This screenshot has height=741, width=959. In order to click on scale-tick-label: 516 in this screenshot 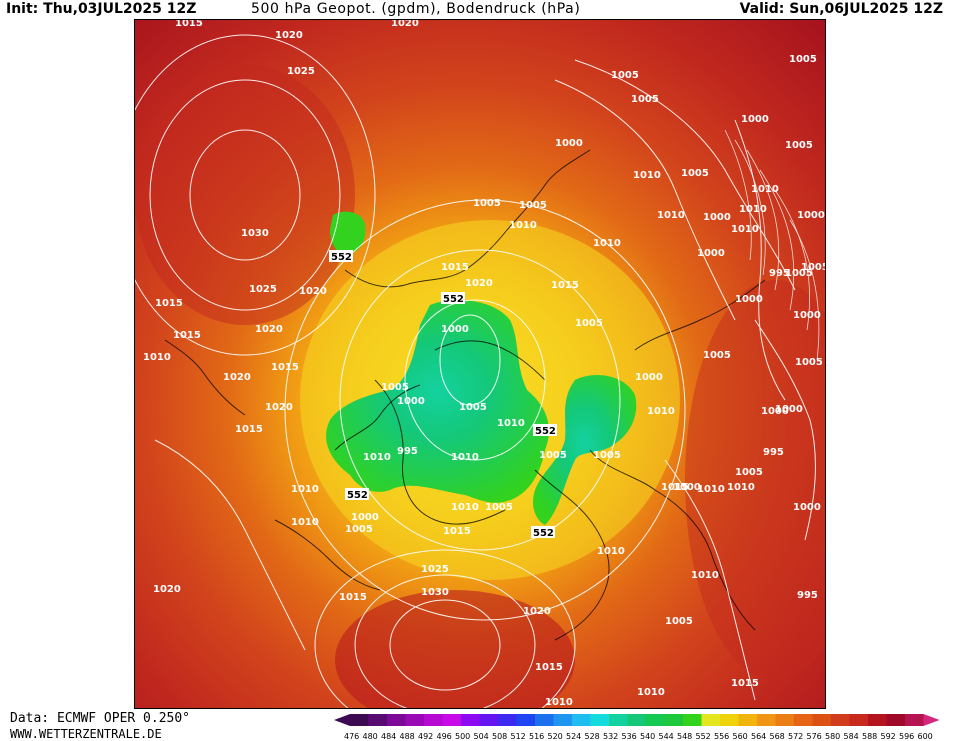, I will do `click(536, 736)`.